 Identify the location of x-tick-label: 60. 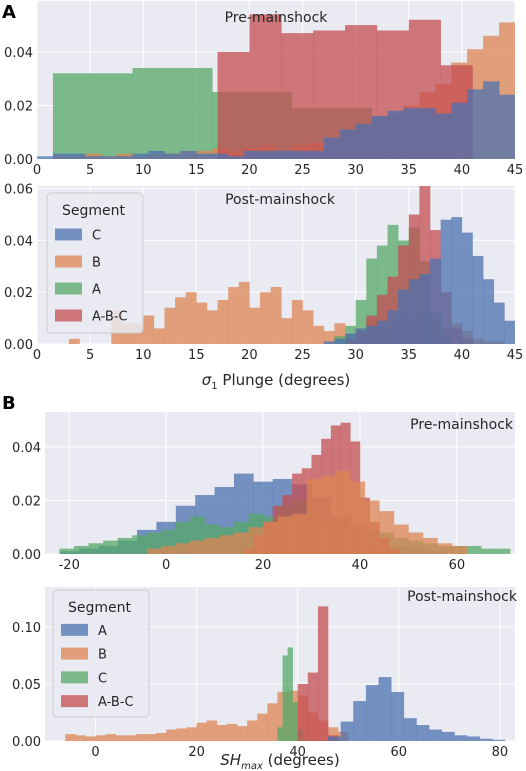
(398, 752).